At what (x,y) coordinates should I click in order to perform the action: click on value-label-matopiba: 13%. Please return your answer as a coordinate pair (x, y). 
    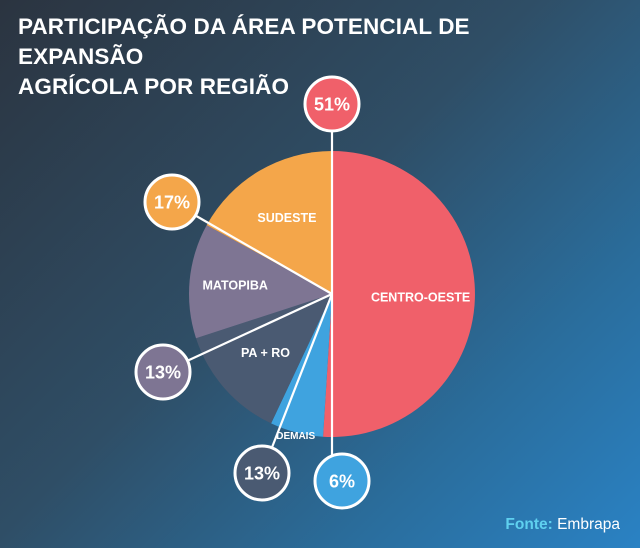
    Looking at the image, I should click on (163, 373).